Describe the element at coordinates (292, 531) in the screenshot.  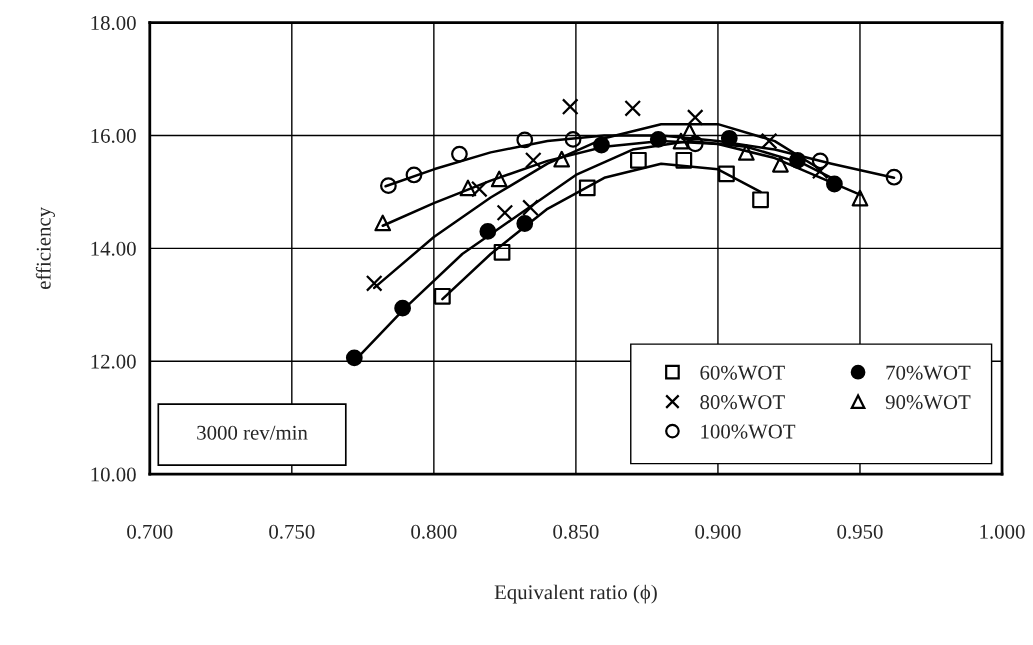
I see `x-tick-label: 0.750` at that location.